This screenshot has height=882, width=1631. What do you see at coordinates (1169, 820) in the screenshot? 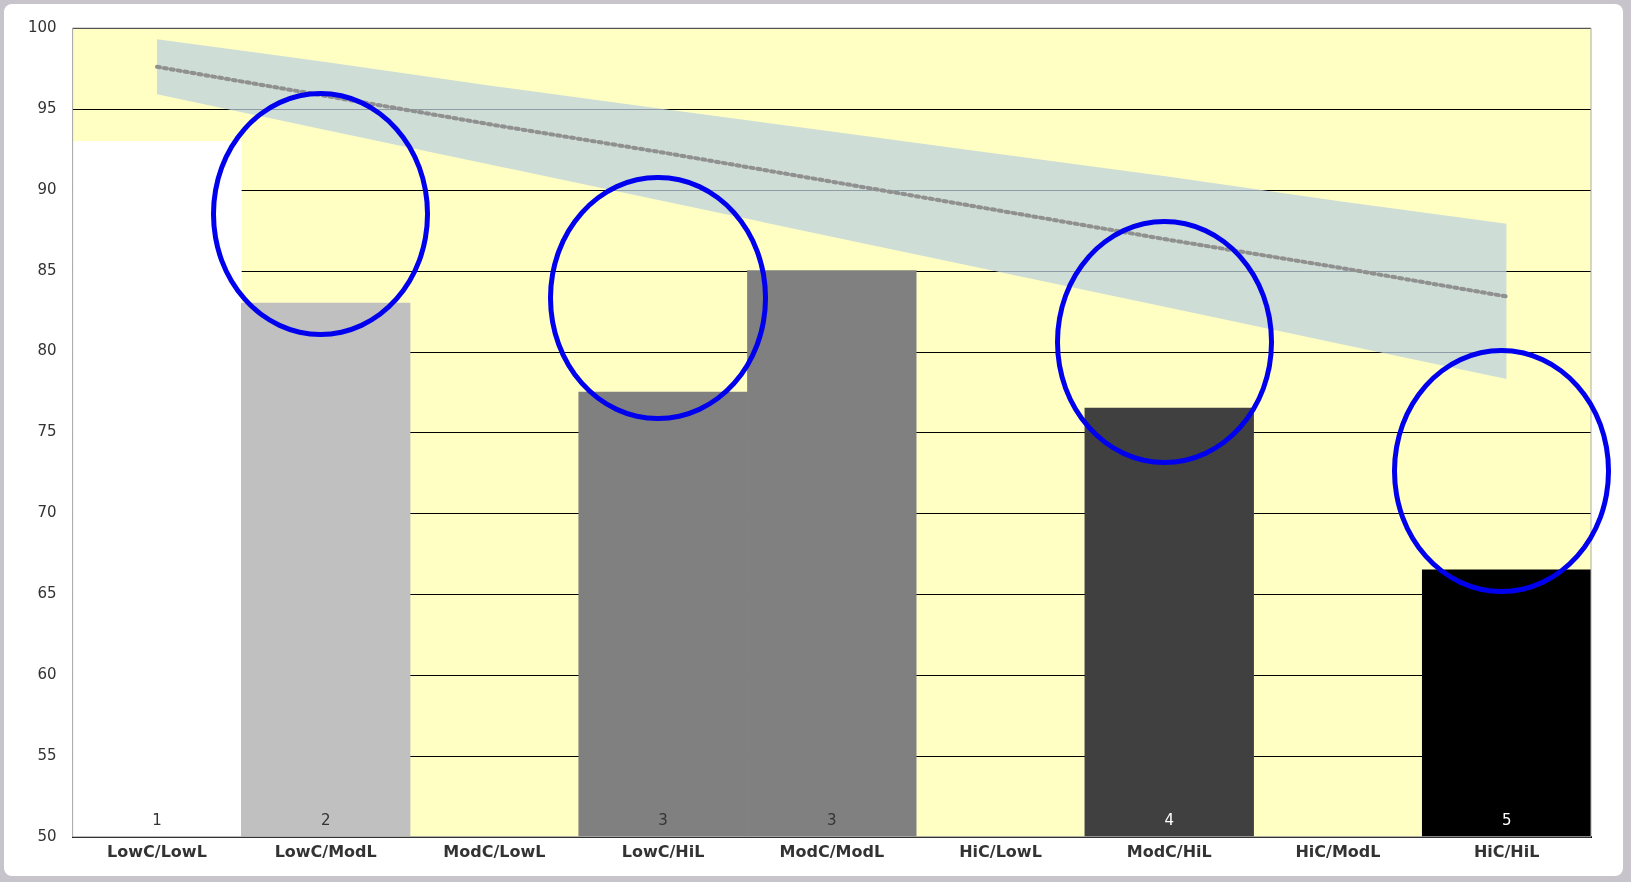
I see `annotation: 4` at bounding box center [1169, 820].